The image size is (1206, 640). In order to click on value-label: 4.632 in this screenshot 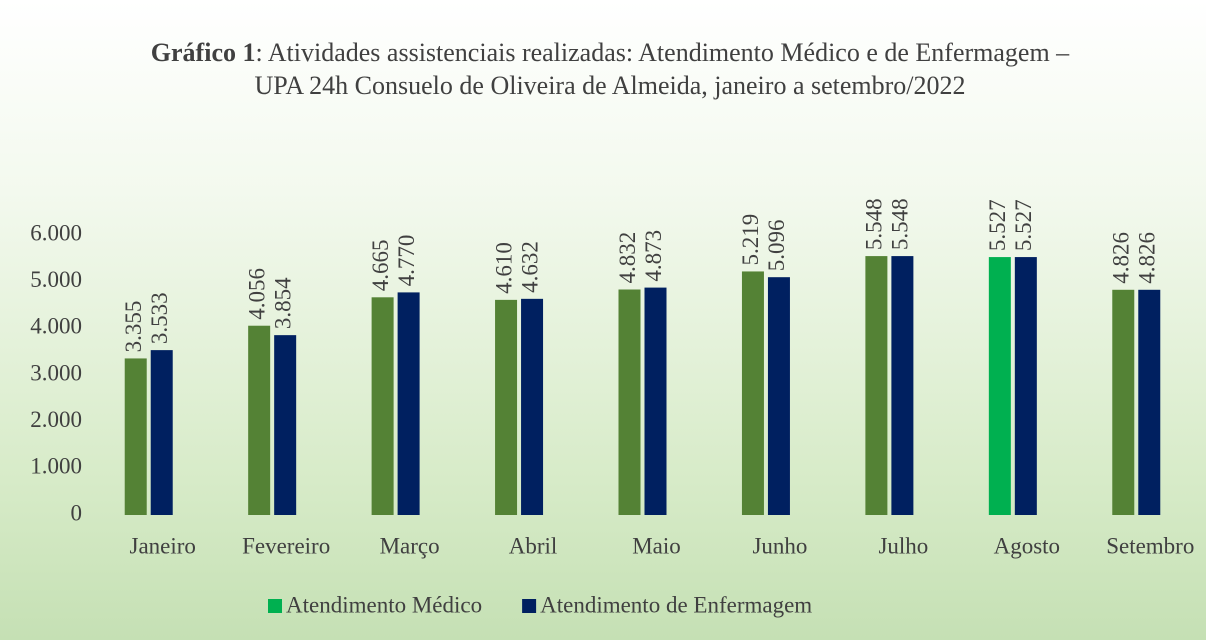, I will do `click(529, 267)`.